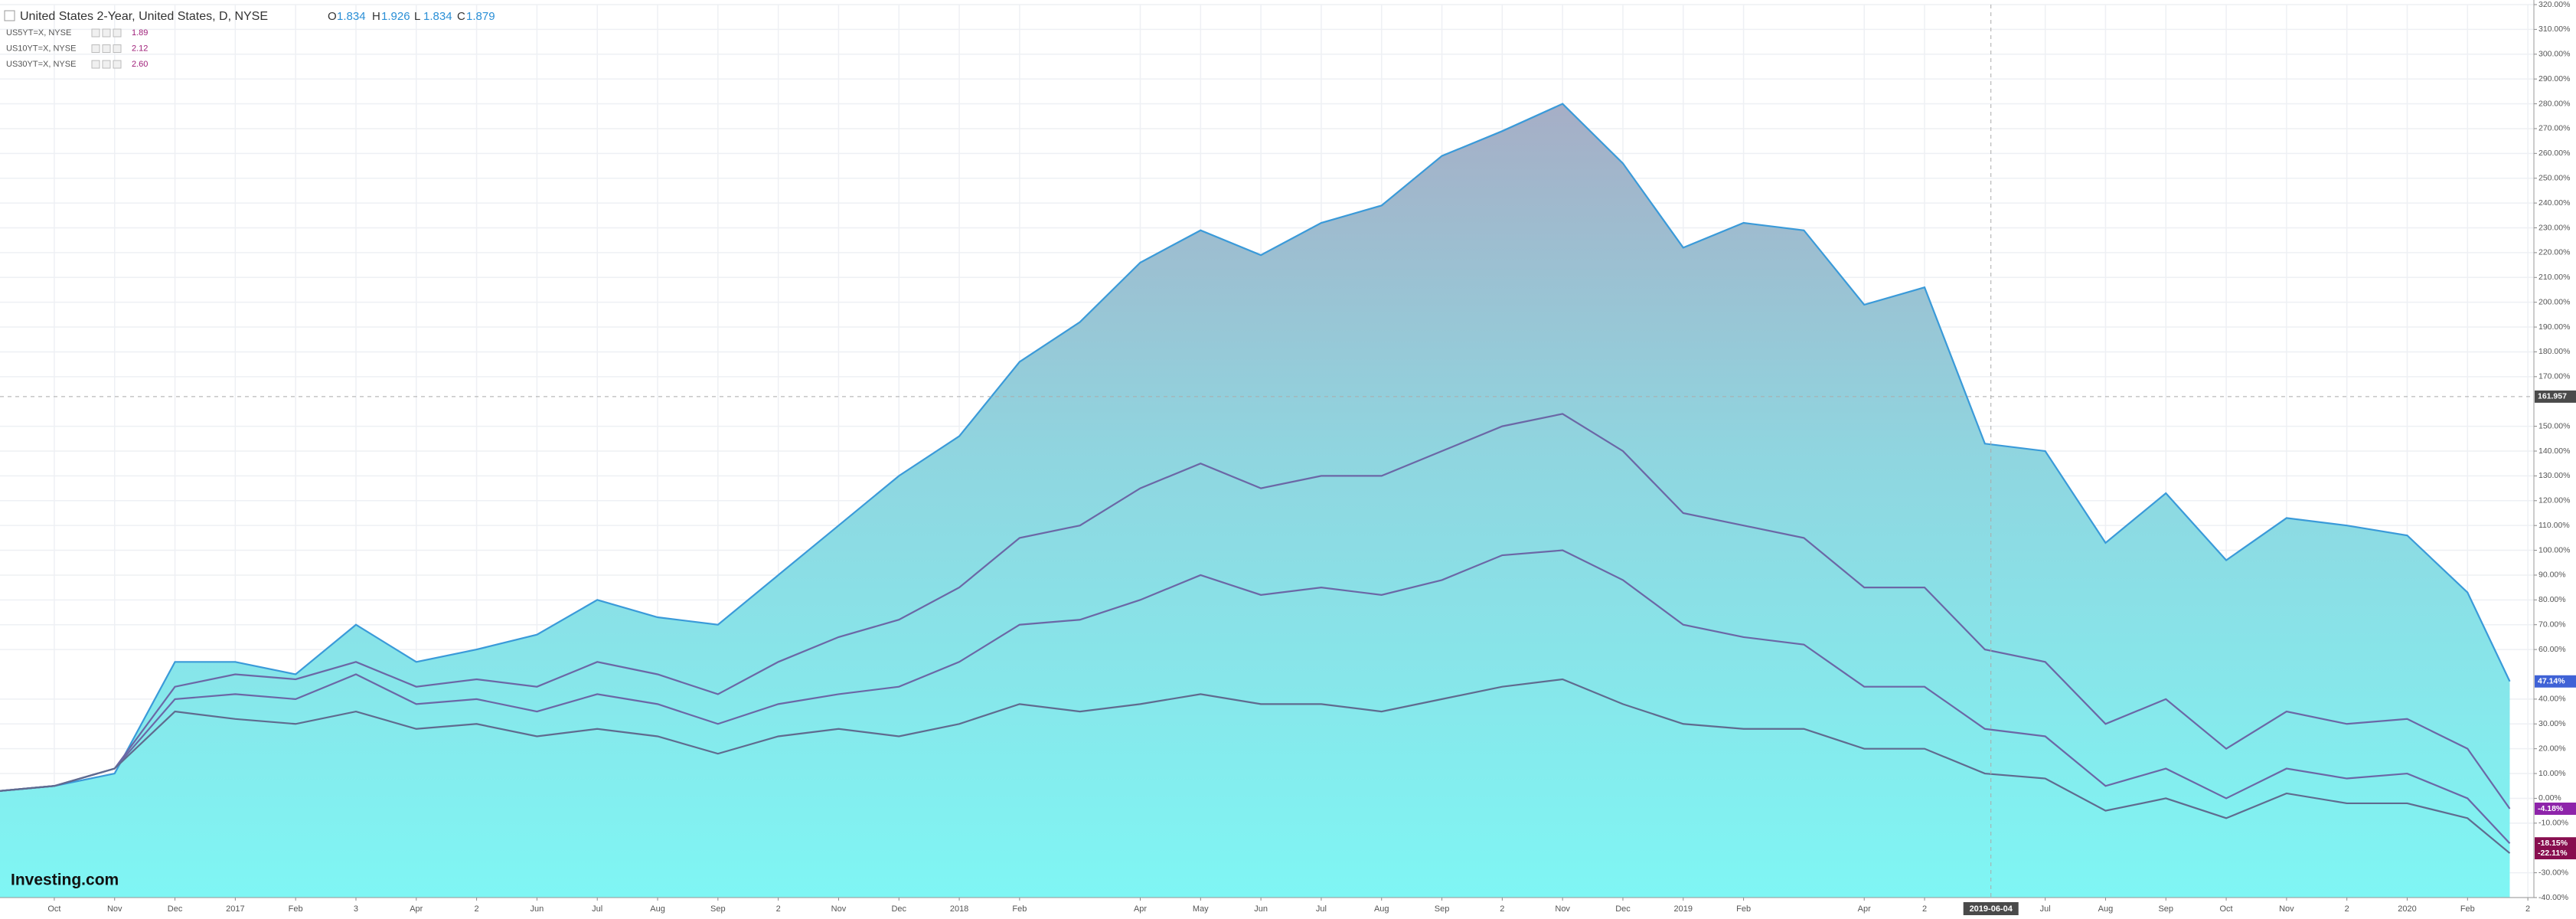 The width and height of the screenshot is (2576, 919). I want to click on legend-name: US5YT=X, NYSE, so click(38, 33).